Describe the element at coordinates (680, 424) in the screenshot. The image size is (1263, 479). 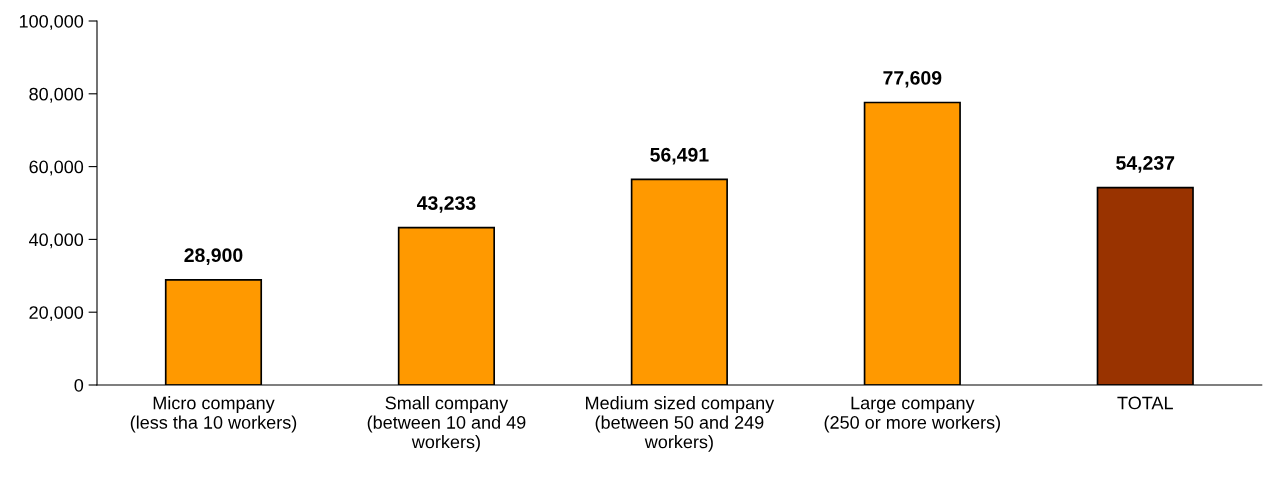
I see `x-tick-label: Medium sized company (between 50 and 249 workers)` at that location.